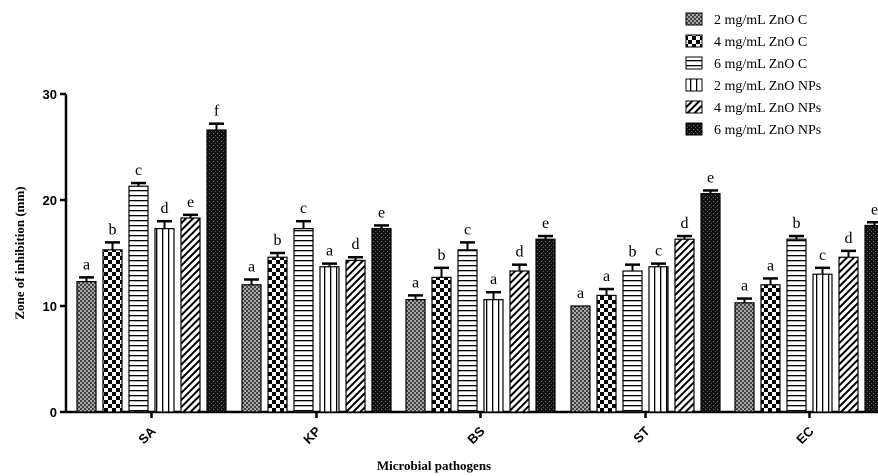 This screenshot has height=476, width=878. I want to click on x-axis-title: Microbial pathogens, so click(434, 465).